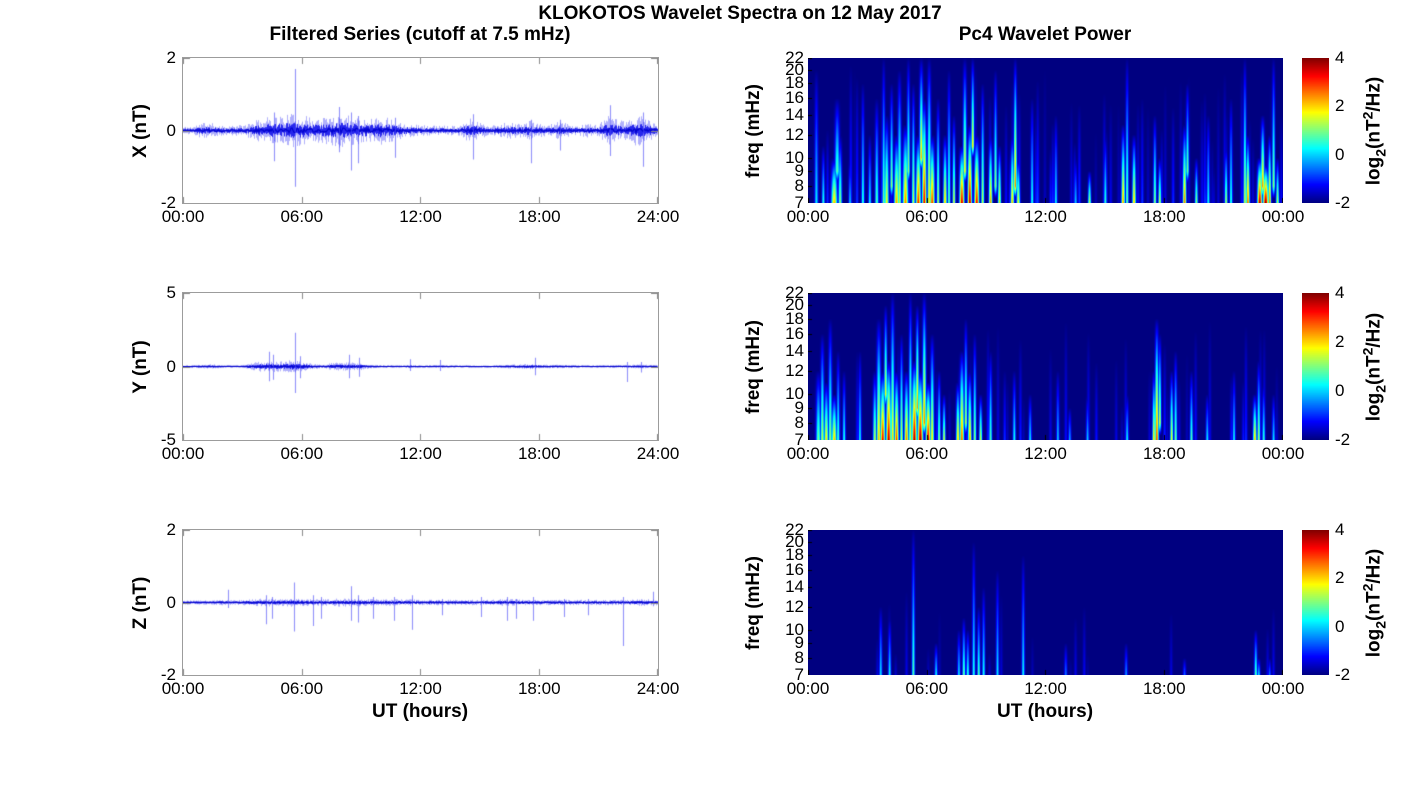  What do you see at coordinates (171, 57) in the screenshot?
I see `filtered-x-ytick-2: 2` at bounding box center [171, 57].